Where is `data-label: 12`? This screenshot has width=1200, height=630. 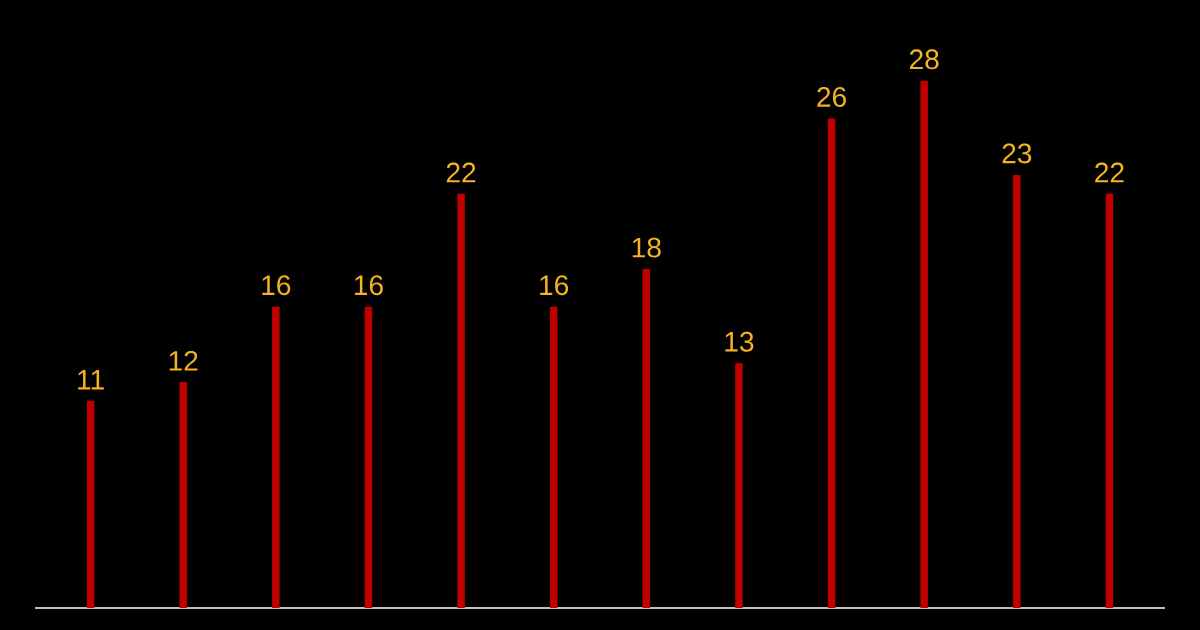 data-label: 12 is located at coordinates (183, 360).